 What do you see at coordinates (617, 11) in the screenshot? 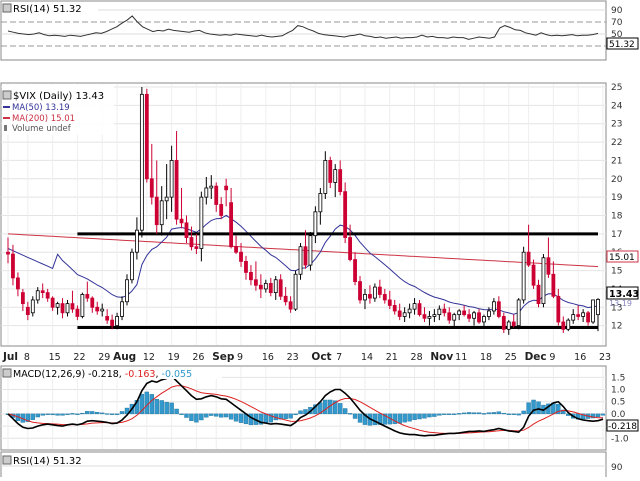
I see `rsi-top-ytick: 90` at bounding box center [617, 11].